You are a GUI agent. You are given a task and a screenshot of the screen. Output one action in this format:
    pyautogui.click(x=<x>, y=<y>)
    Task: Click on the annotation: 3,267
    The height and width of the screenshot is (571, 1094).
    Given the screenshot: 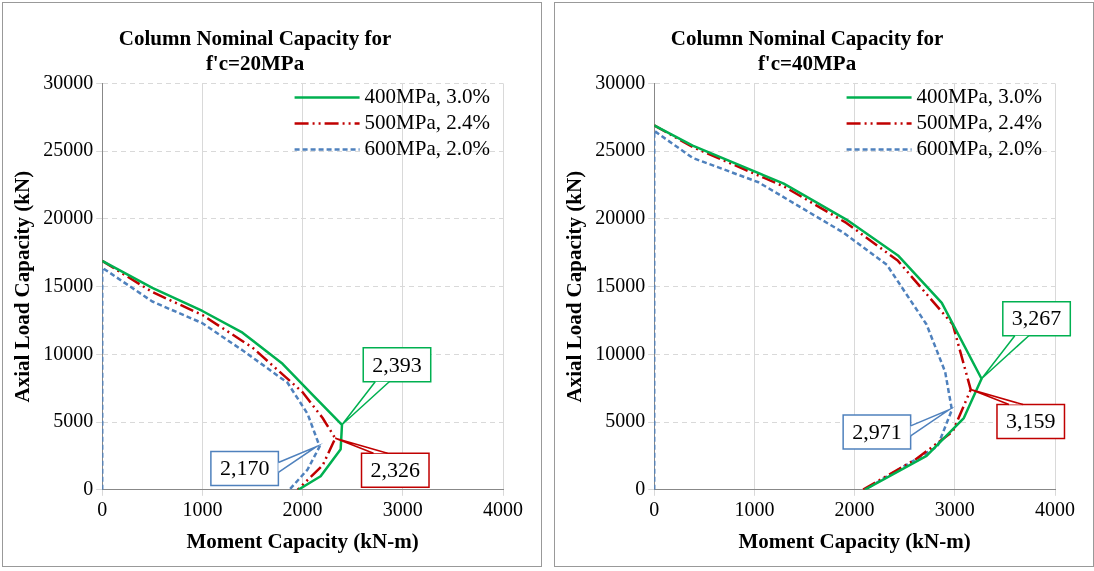 What is the action you would take?
    pyautogui.click(x=1036, y=318)
    